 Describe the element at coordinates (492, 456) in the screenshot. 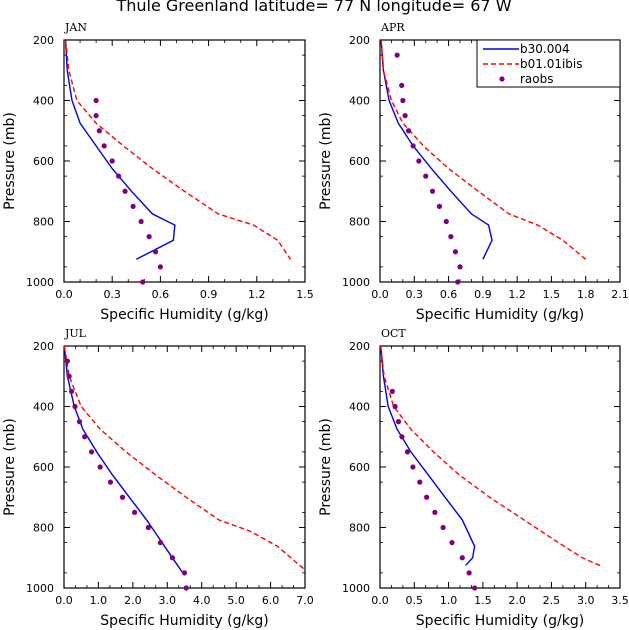

I see `series-line-b01-01ibis` at that location.